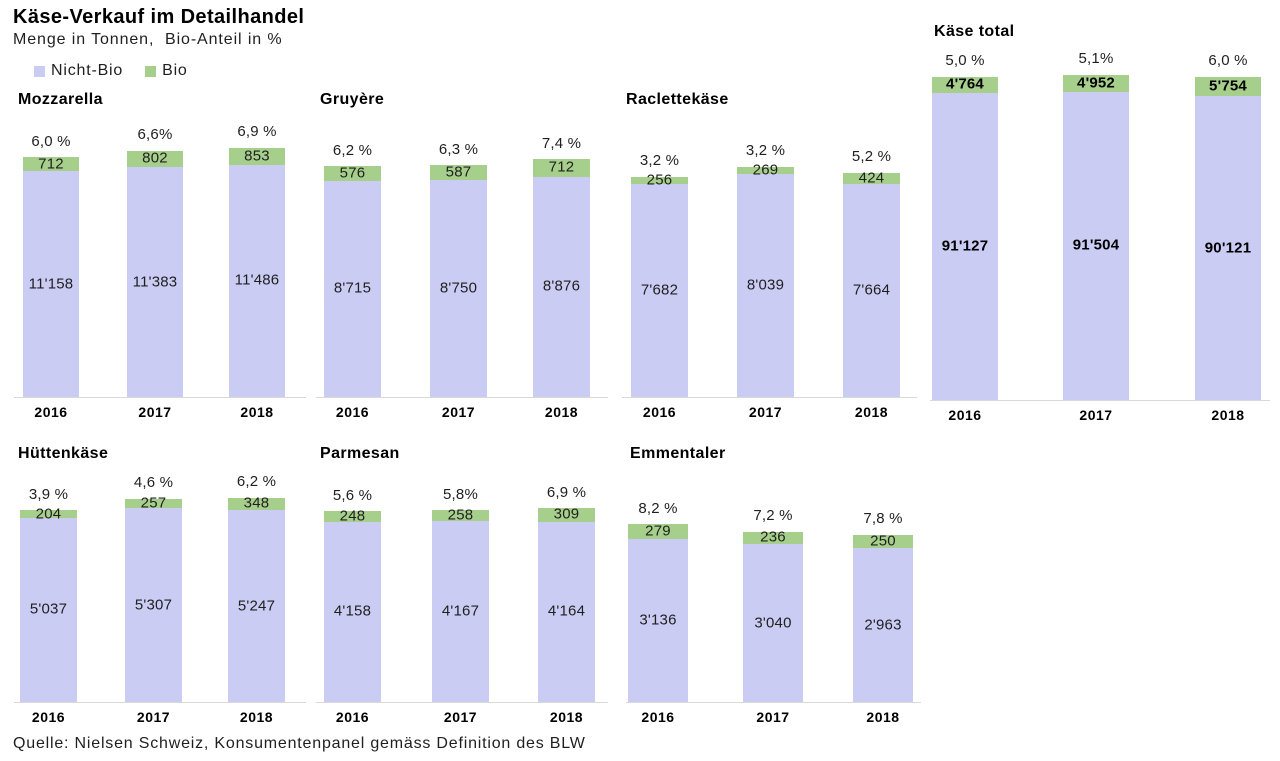  I want to click on page-subtitle: Menge in Tonnen, Bio-Anteil in %, so click(148, 39).